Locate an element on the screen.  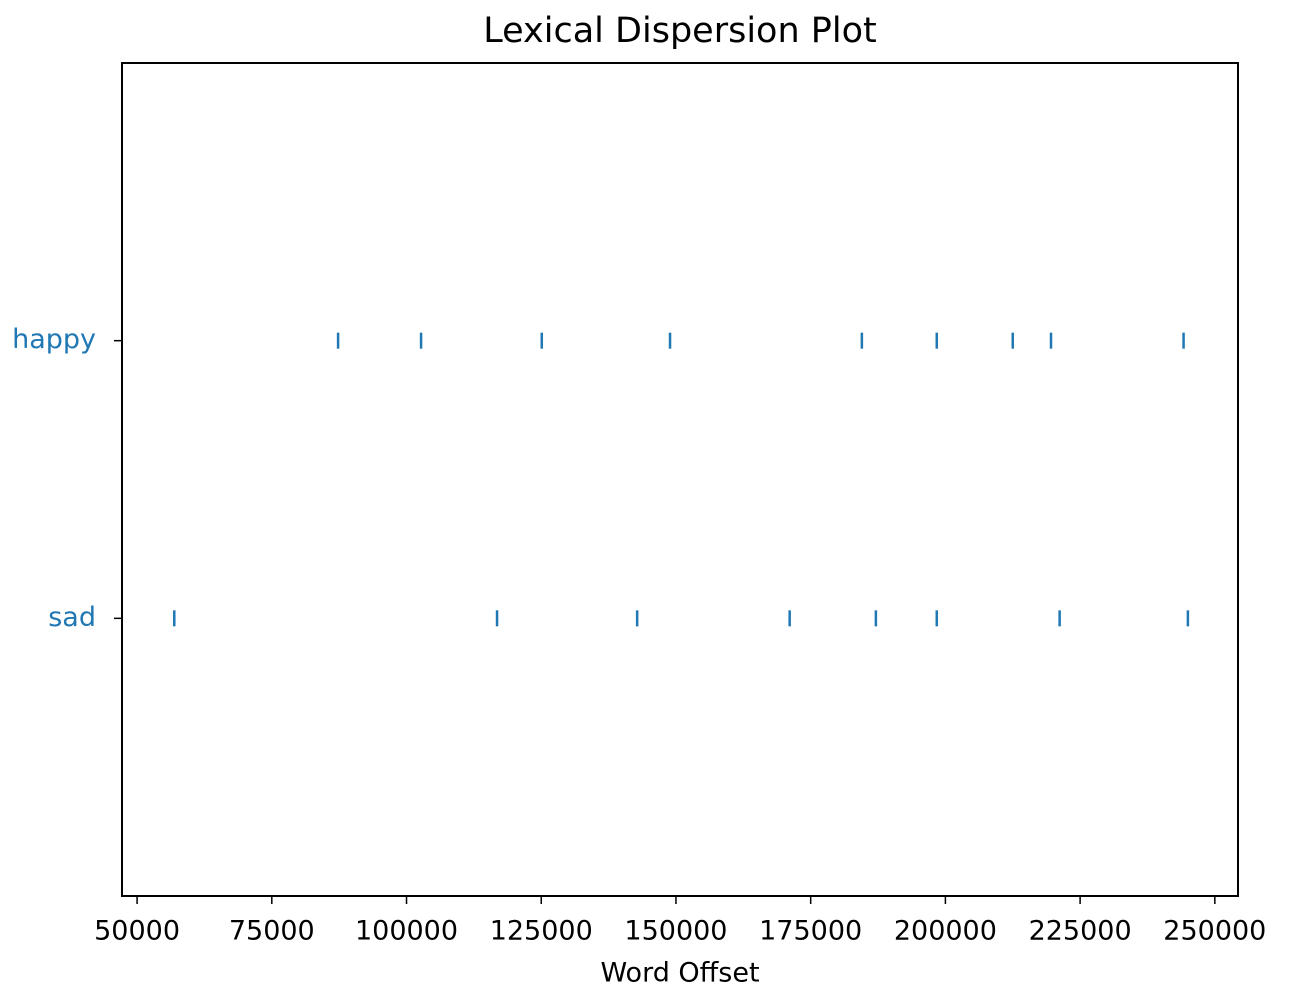
x-tick-label: 50000 is located at coordinates (137, 931).